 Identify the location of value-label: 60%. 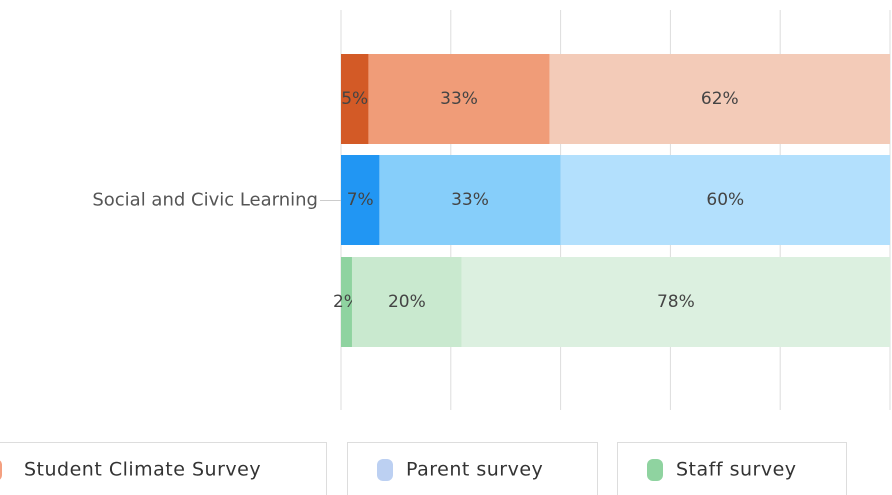
(725, 200).